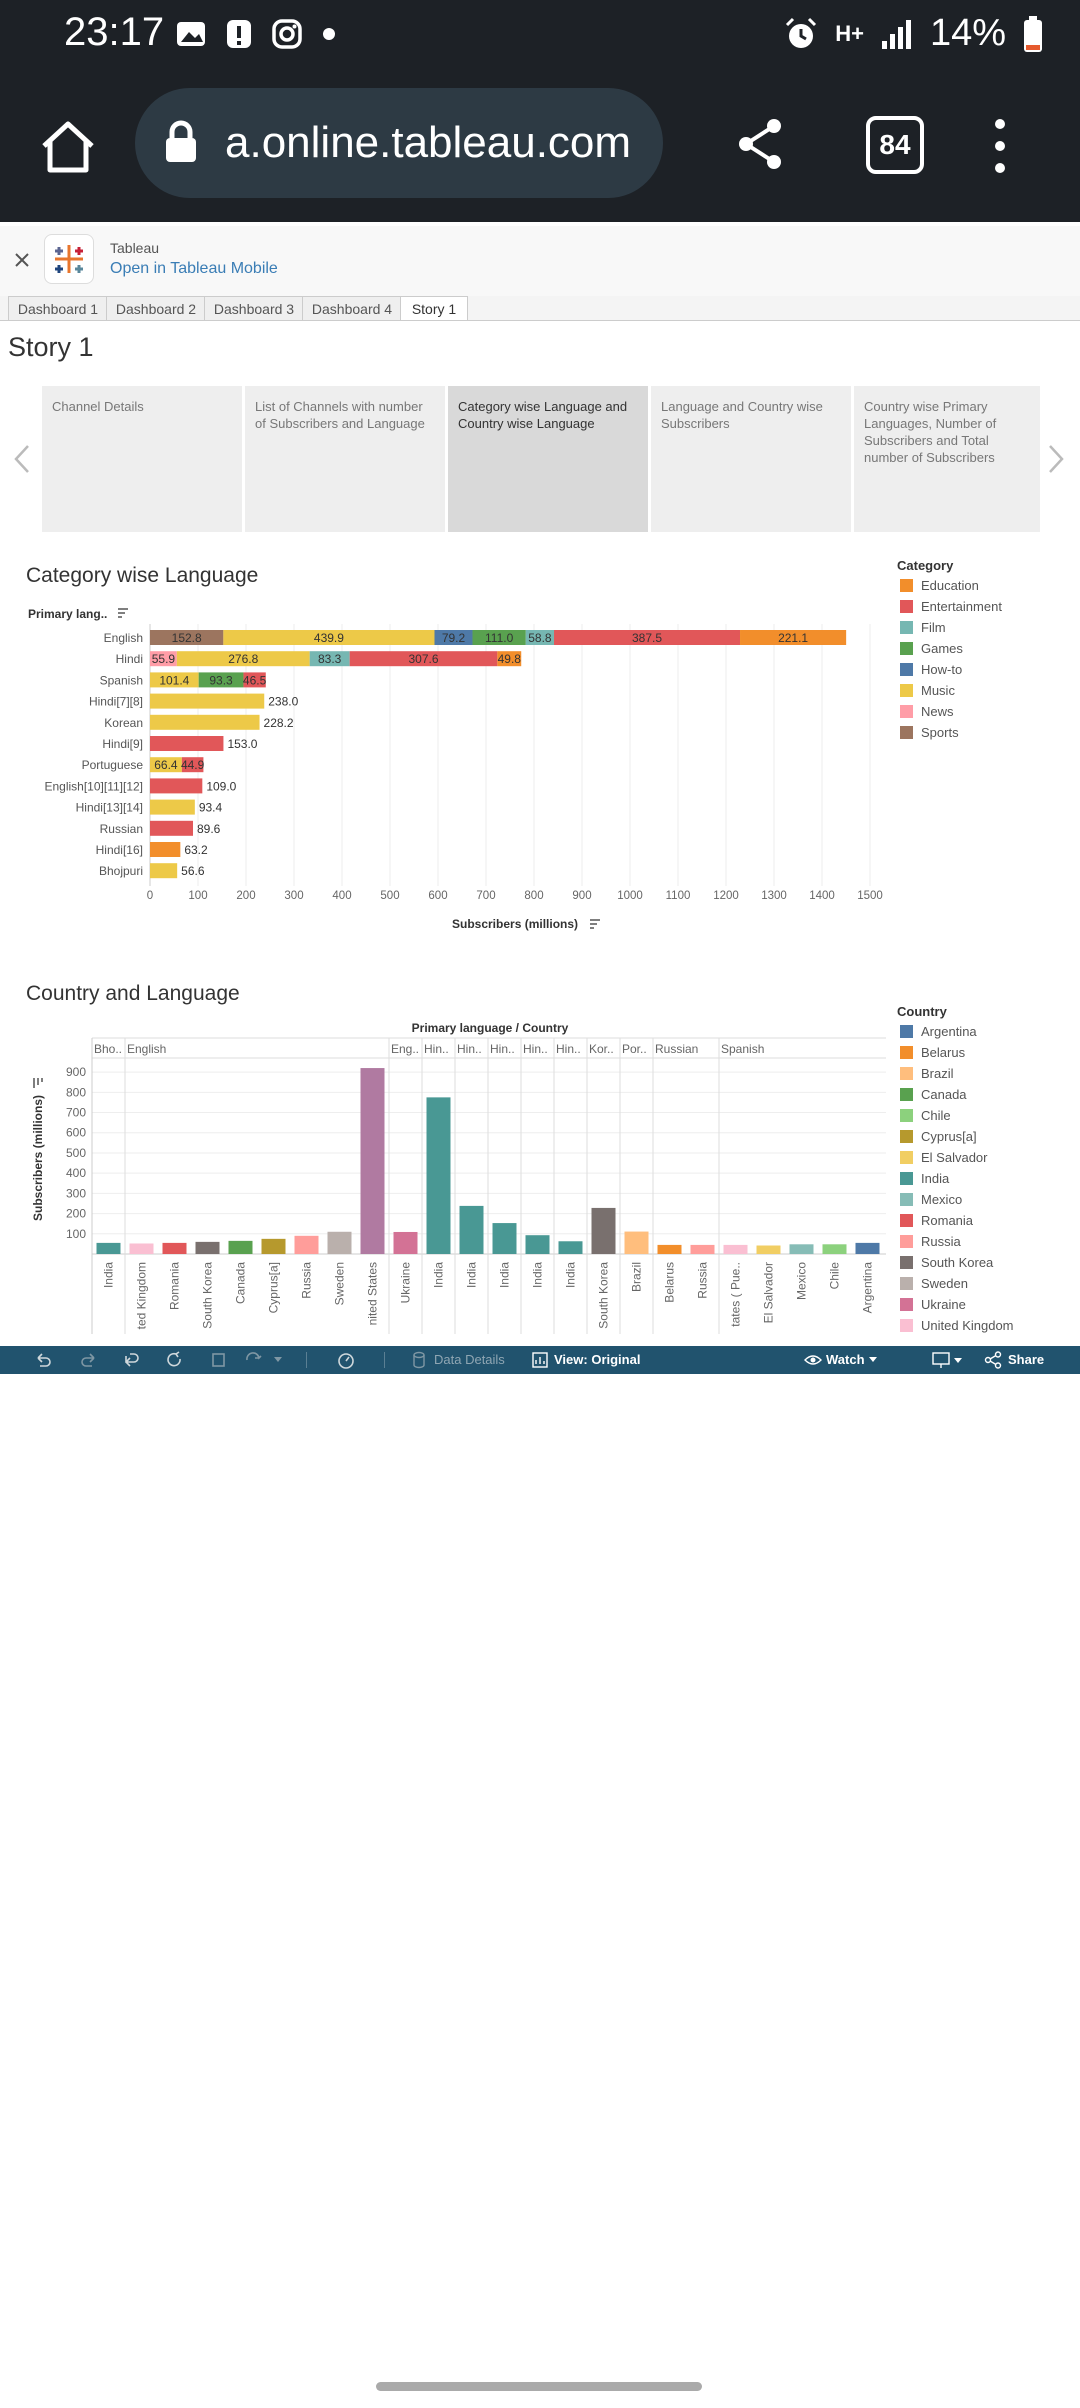  I want to click on share-icon, so click(761, 144).